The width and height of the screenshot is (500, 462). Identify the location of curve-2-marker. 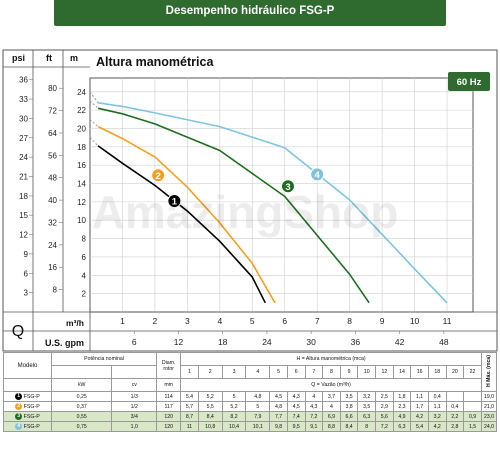
(158, 175).